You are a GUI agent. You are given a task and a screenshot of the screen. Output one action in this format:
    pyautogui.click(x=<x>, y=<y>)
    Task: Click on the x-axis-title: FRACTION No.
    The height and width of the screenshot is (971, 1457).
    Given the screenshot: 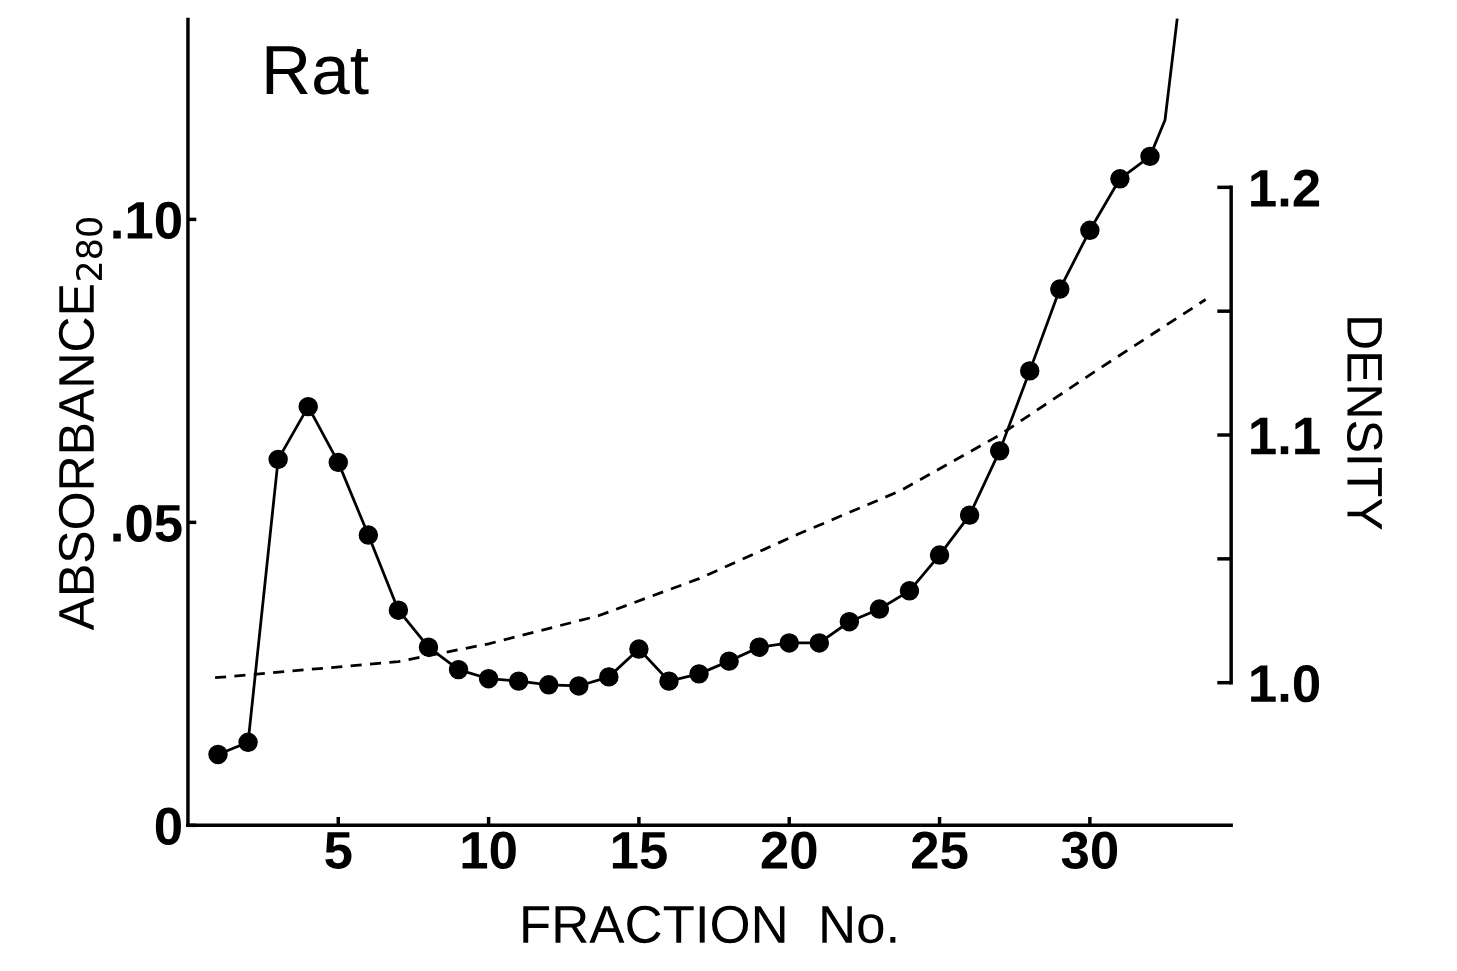 What is the action you would take?
    pyautogui.click(x=709, y=924)
    